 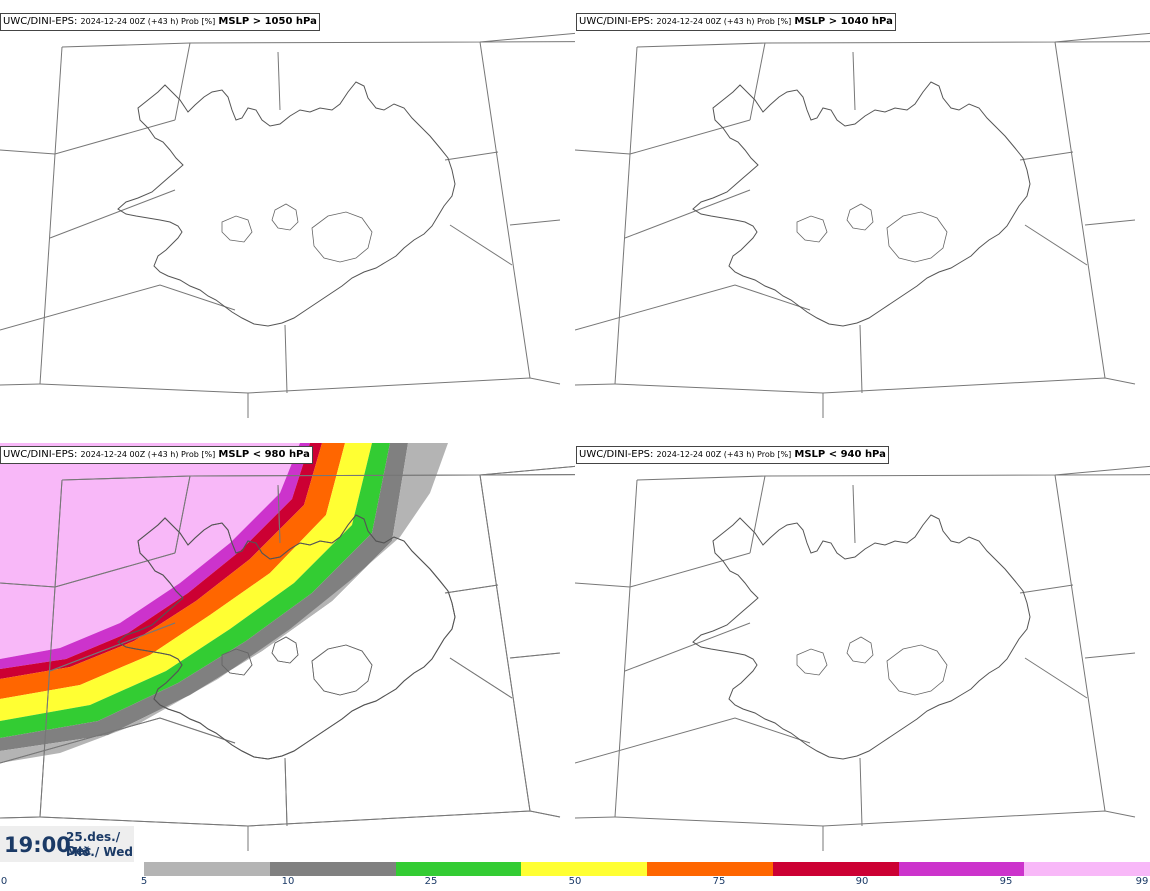 What do you see at coordinates (647, 869) in the screenshot?
I see `probability-colorbar` at bounding box center [647, 869].